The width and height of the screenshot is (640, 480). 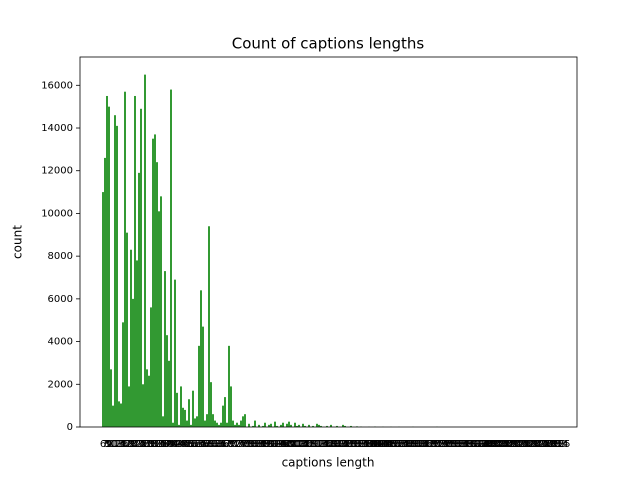 I want to click on x-tick-label: 215, so click(x=520, y=444).